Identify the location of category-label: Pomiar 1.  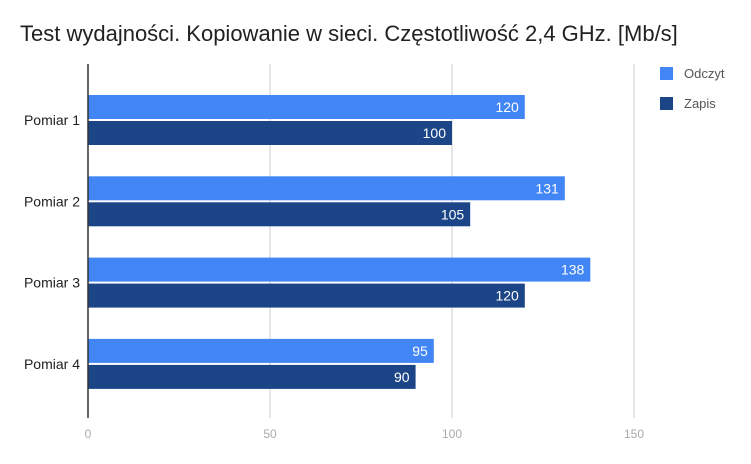
(52, 120).